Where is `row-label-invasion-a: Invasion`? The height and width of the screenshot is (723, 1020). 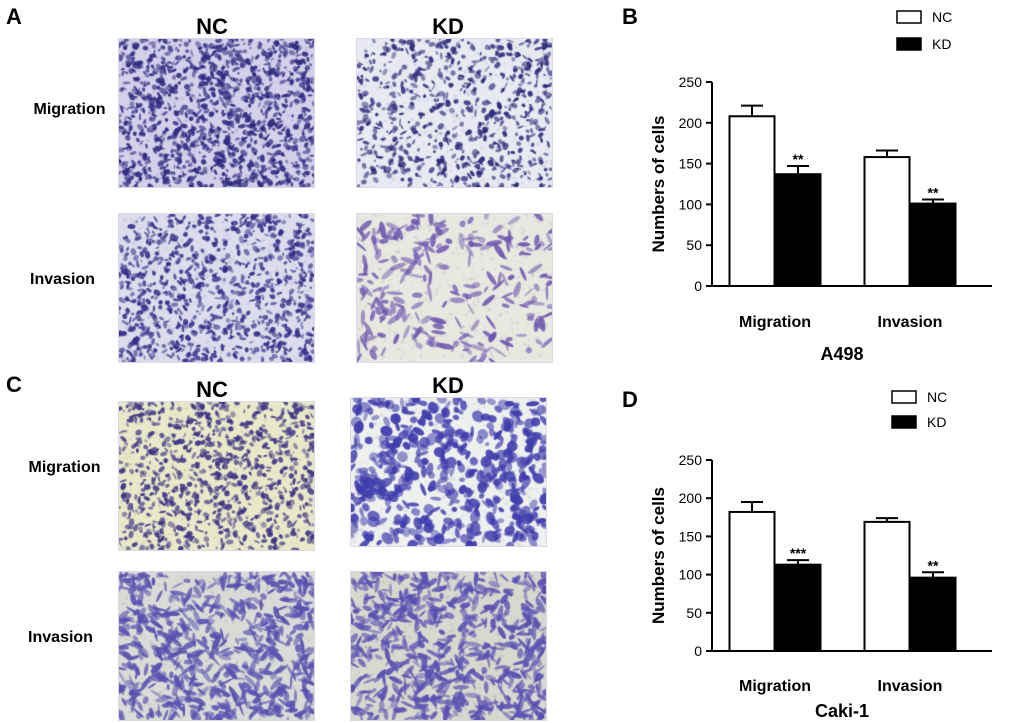 row-label-invasion-a: Invasion is located at coordinates (62, 279).